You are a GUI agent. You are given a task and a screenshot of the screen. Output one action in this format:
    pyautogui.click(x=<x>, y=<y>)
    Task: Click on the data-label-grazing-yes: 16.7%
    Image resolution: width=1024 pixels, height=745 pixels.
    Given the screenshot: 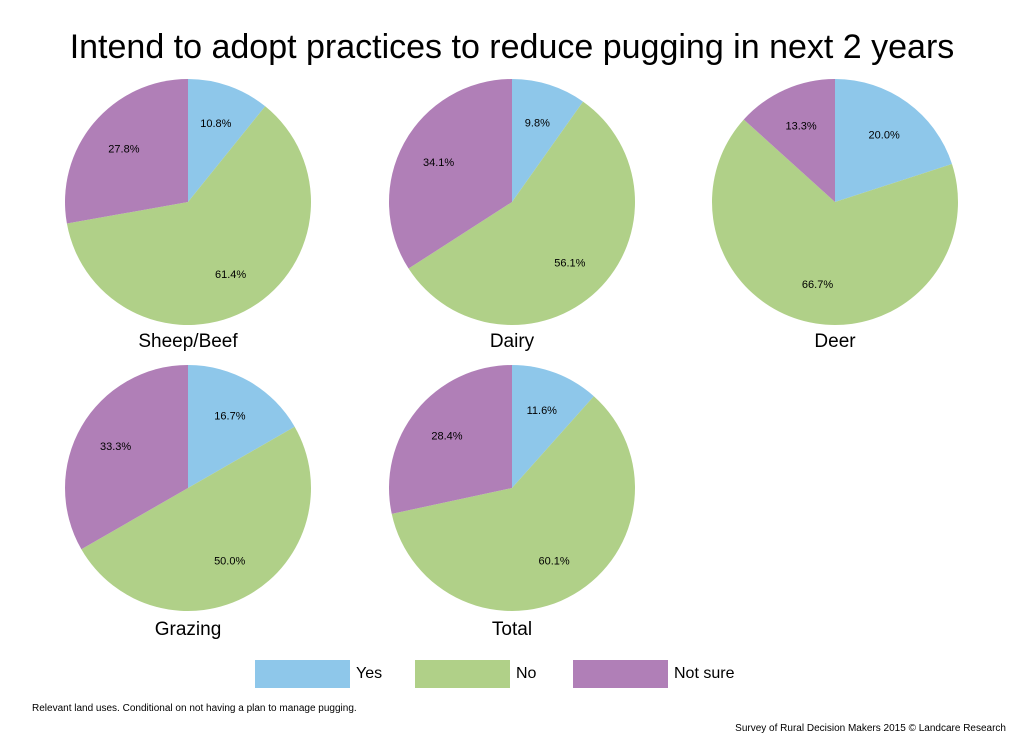 What is the action you would take?
    pyautogui.click(x=229, y=417)
    